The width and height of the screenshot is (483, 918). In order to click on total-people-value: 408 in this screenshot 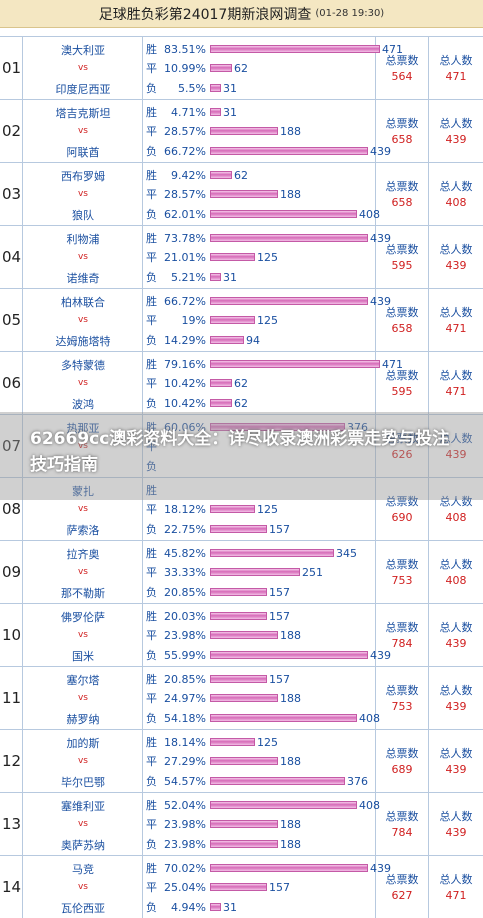, I will do `click(456, 580)`.